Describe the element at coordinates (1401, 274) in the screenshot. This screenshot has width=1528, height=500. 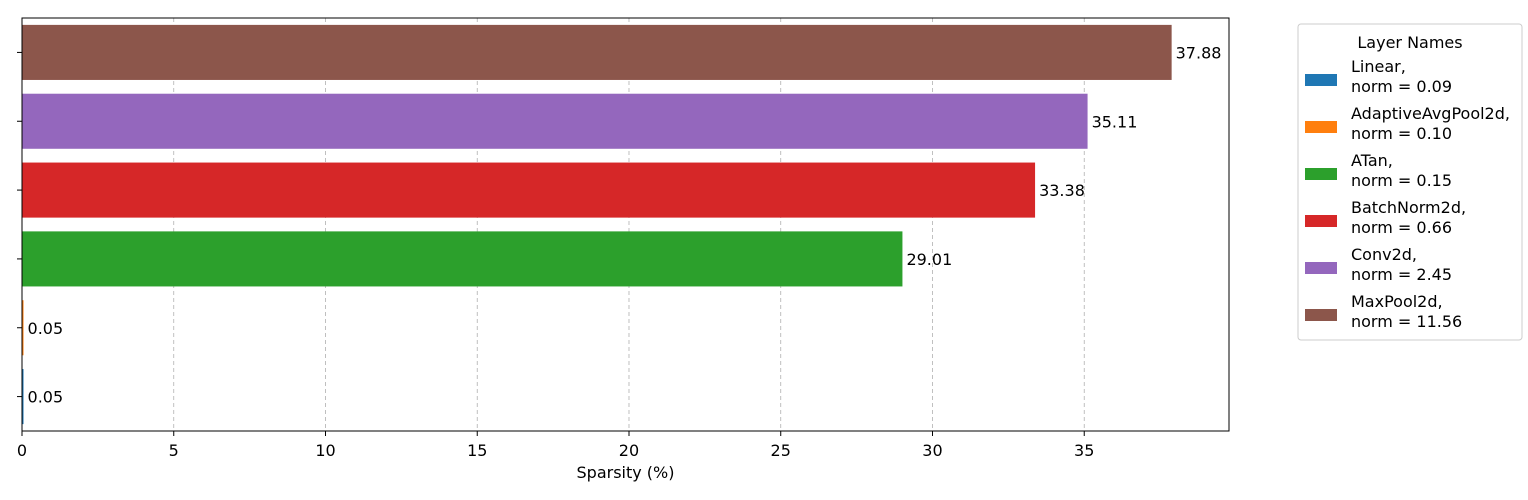
I see `legend-label-line2: norm = 2.45` at that location.